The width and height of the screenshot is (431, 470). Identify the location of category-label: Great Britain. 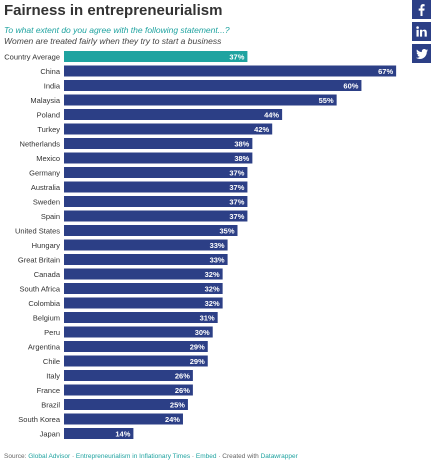
(39, 260).